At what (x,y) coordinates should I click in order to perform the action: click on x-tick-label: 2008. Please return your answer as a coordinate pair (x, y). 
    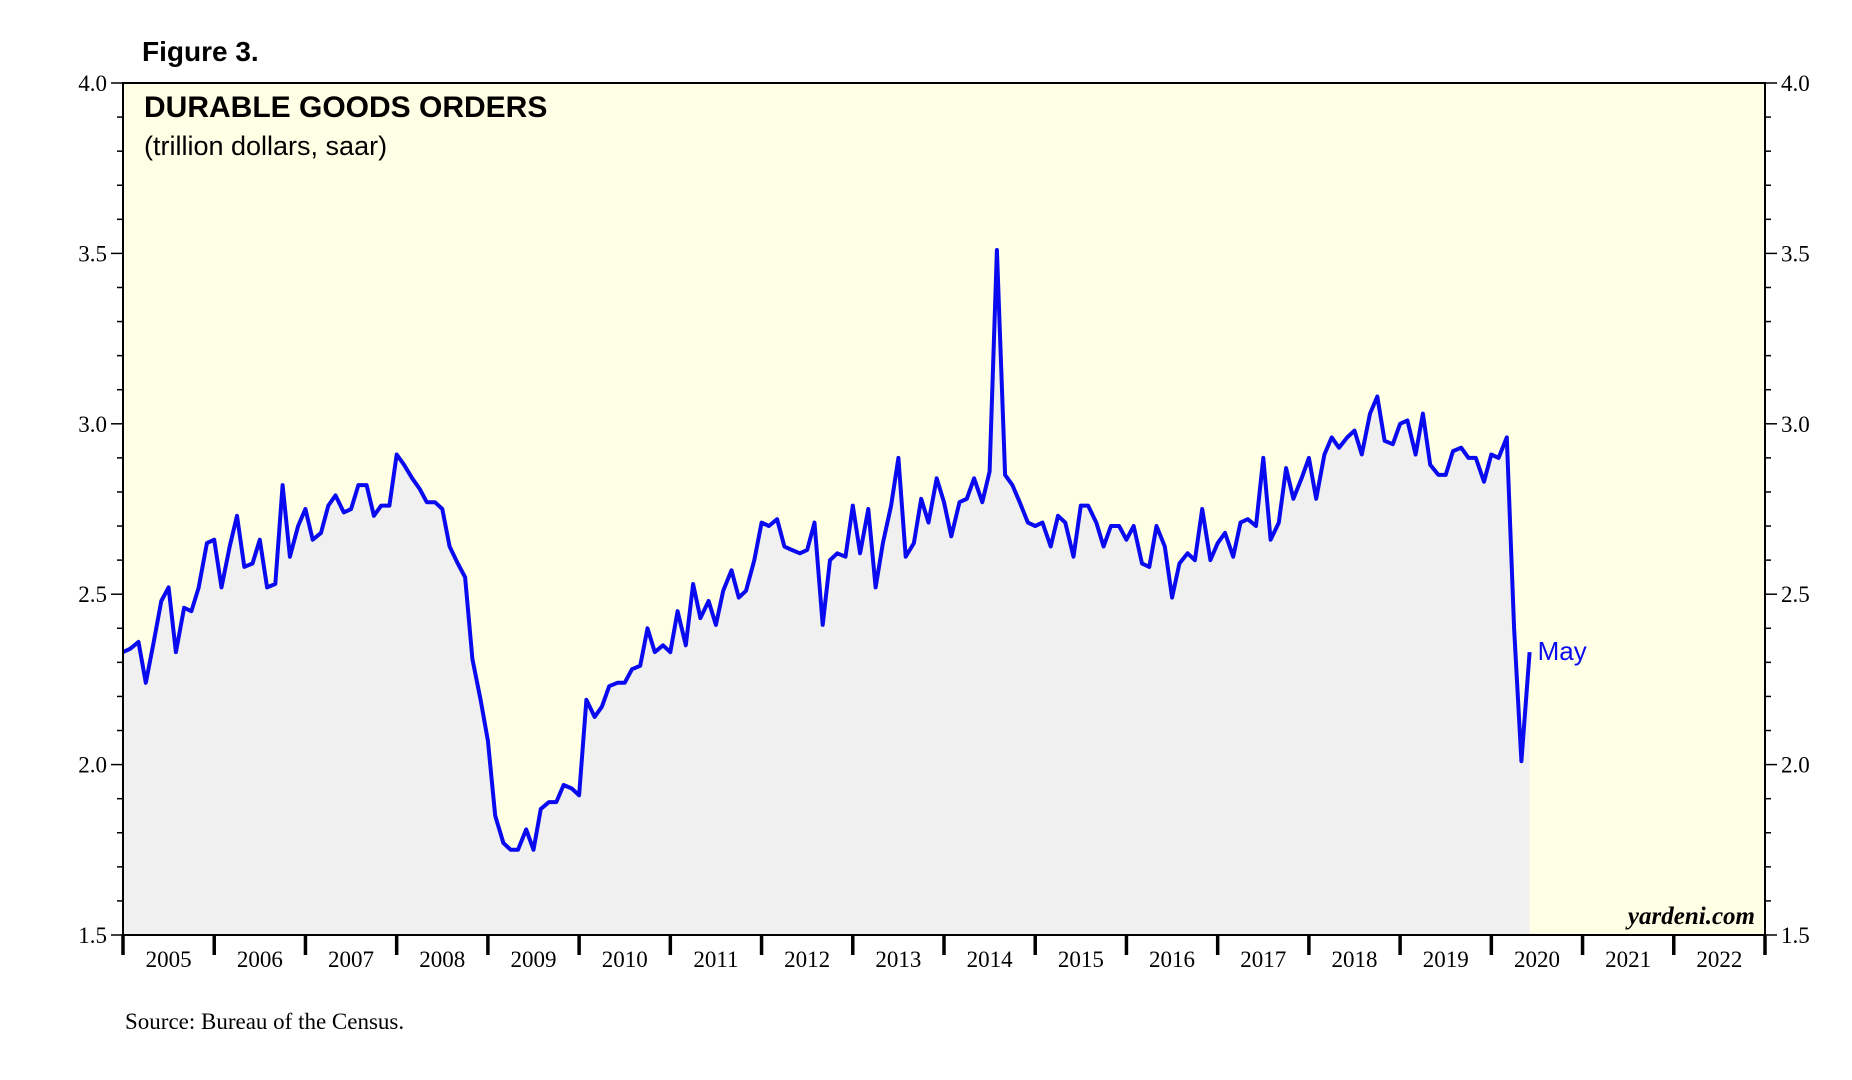
    Looking at the image, I should click on (442, 959).